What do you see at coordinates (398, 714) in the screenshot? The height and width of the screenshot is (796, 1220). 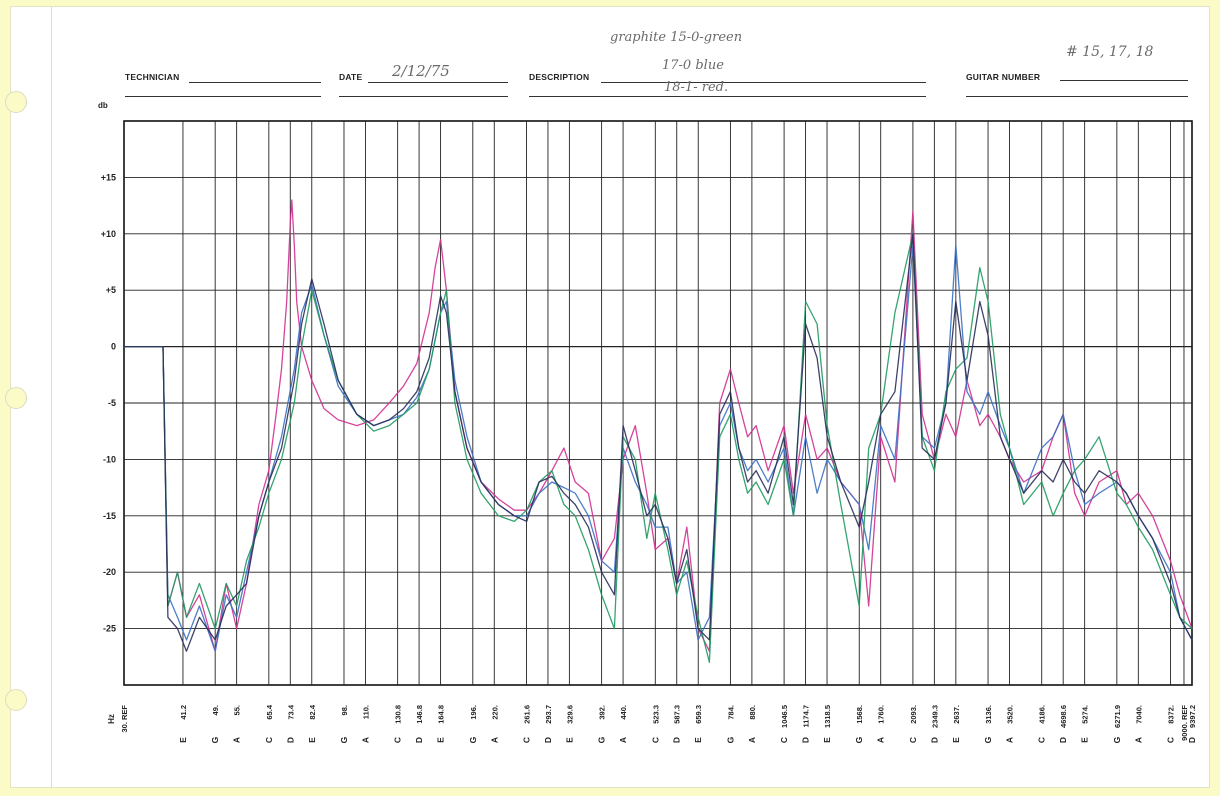 I see `x-tick-freq-label: 130.8` at bounding box center [398, 714].